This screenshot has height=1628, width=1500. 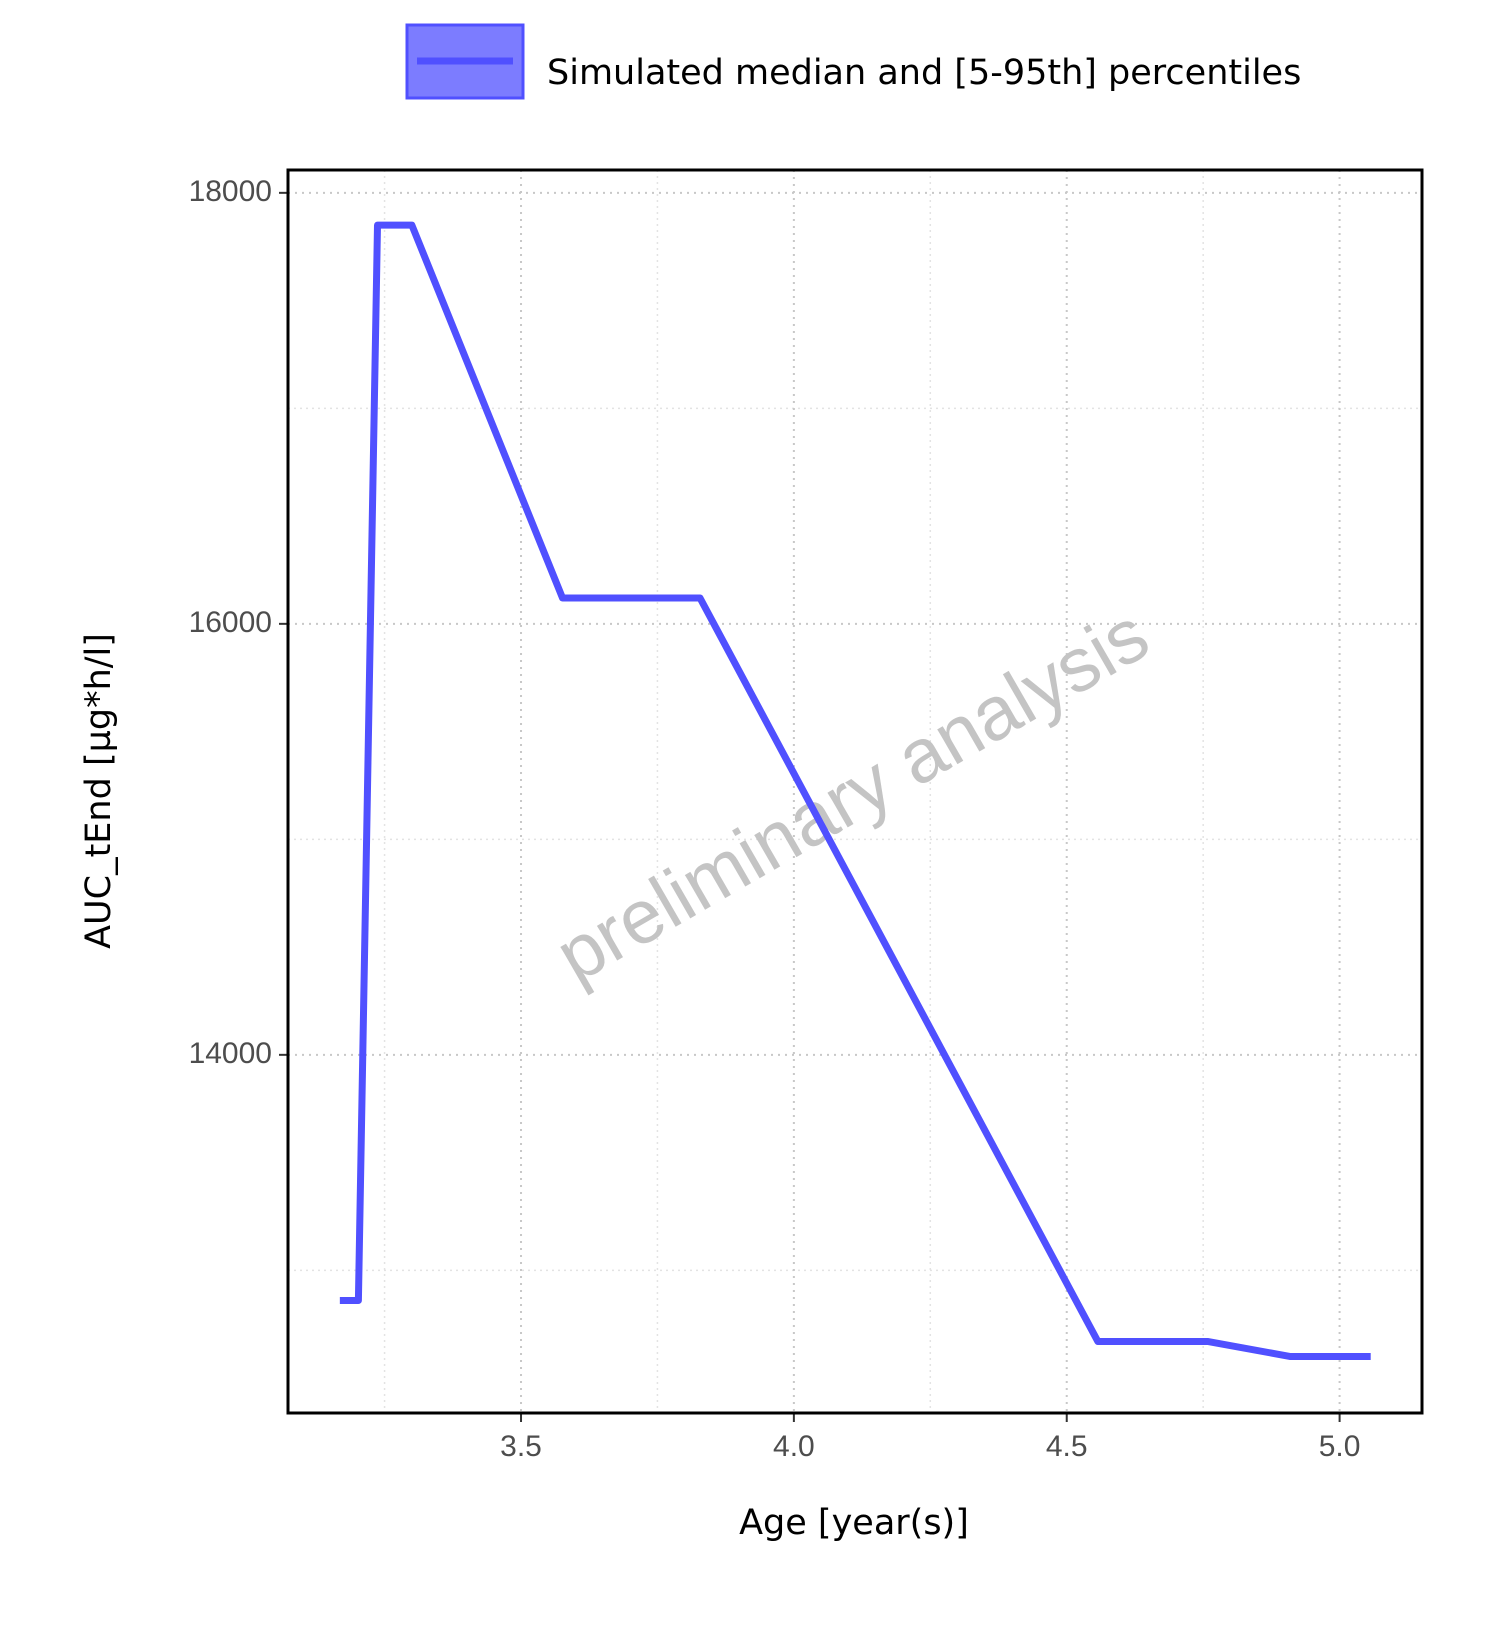 I want to click on x-tick-label: 4.0, so click(x=794, y=1446).